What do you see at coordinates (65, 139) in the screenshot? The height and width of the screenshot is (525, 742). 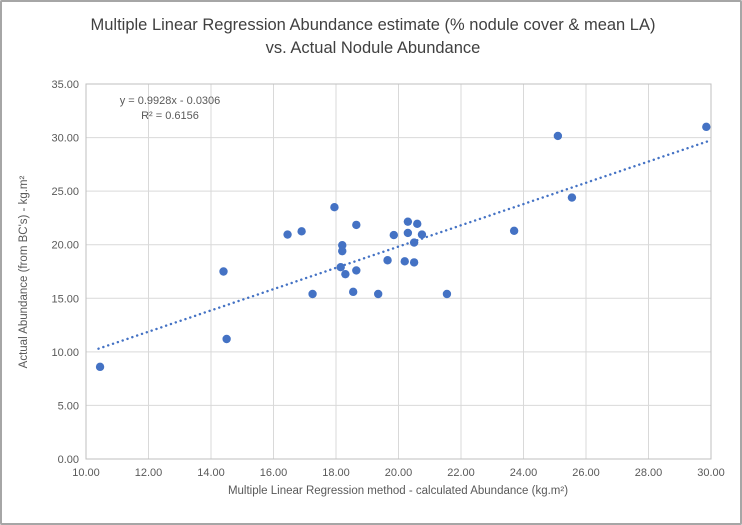 I see `y-tick-label: 30.00` at bounding box center [65, 139].